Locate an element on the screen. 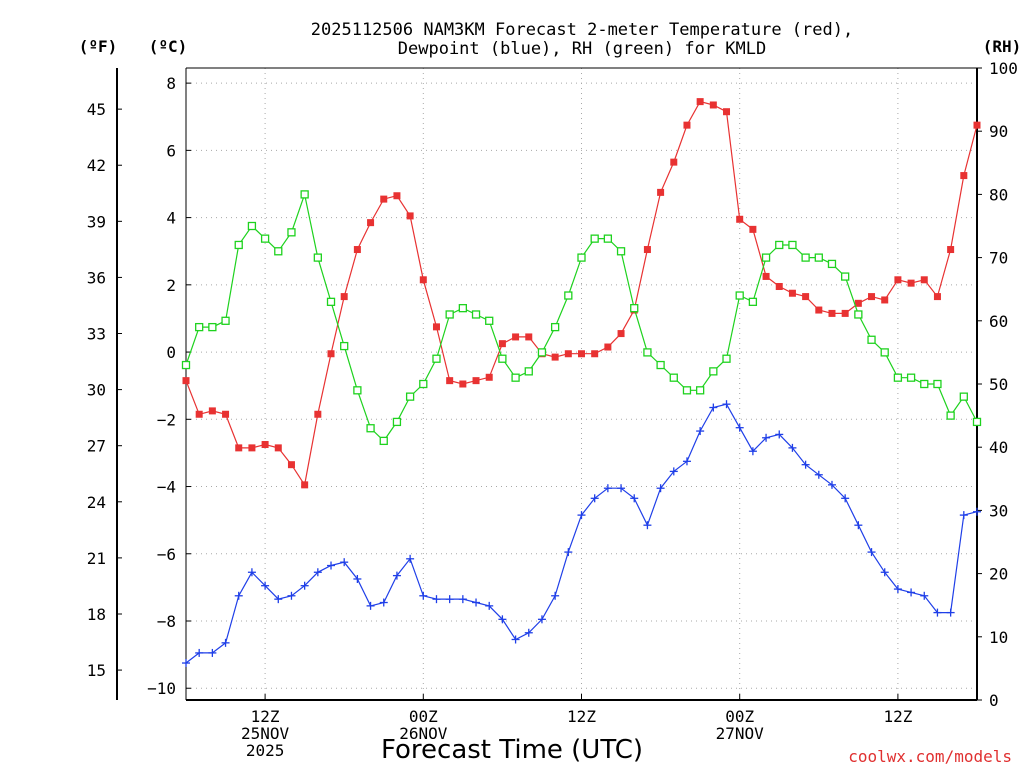 The height and width of the screenshot is (772, 1024). fahrenheit-tick-label: 45 is located at coordinates (96, 109).